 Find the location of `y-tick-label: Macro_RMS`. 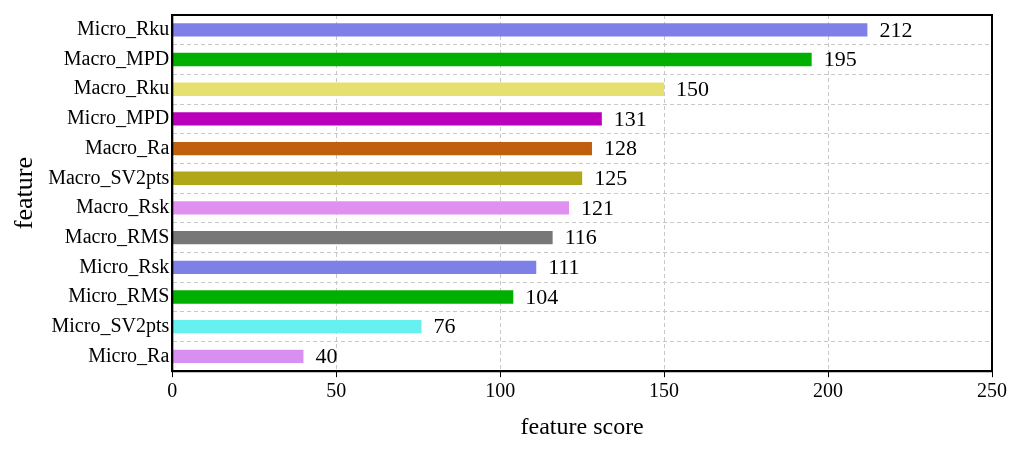

y-tick-label: Macro_RMS is located at coordinates (117, 235).